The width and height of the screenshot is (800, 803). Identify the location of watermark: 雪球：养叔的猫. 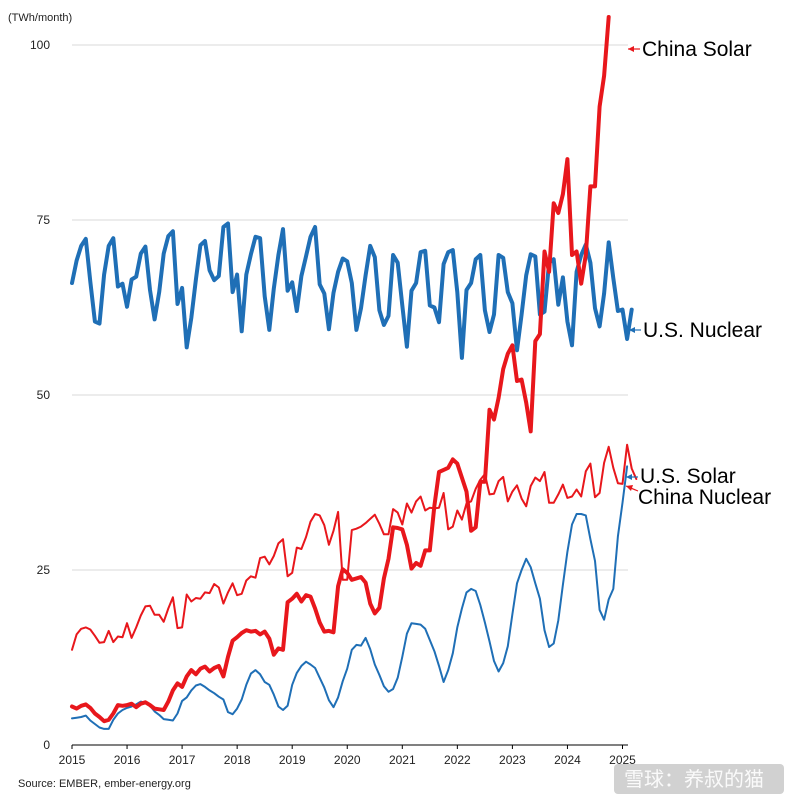
(699, 779).